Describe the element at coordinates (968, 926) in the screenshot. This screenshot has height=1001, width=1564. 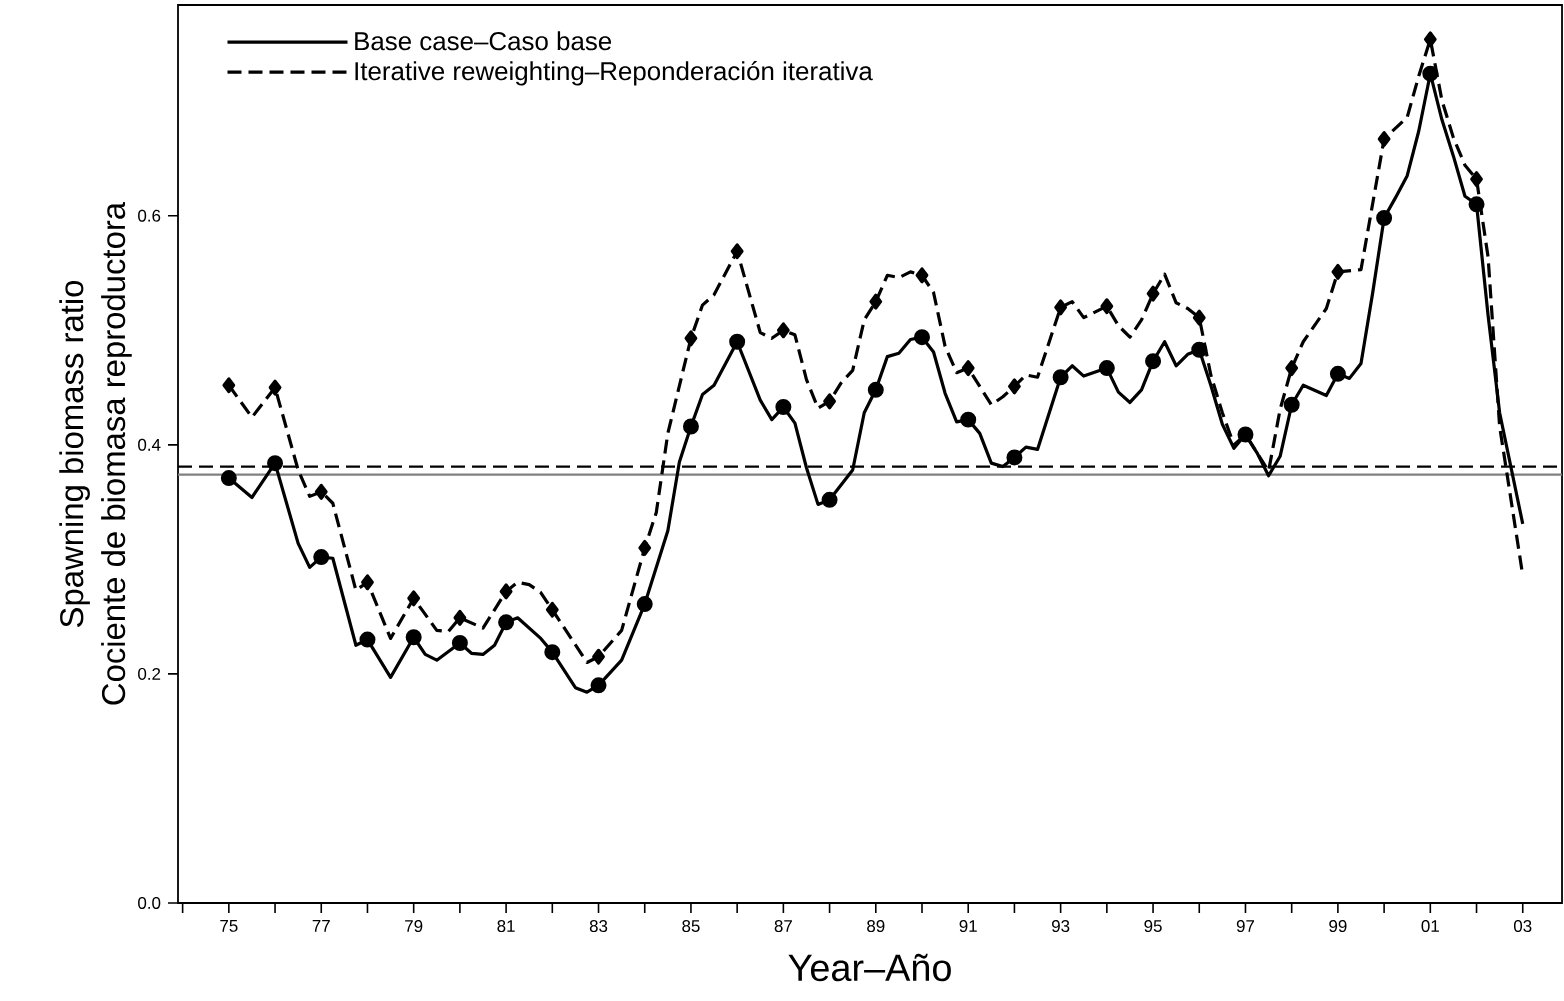
I see `x-tick-label: 91` at that location.